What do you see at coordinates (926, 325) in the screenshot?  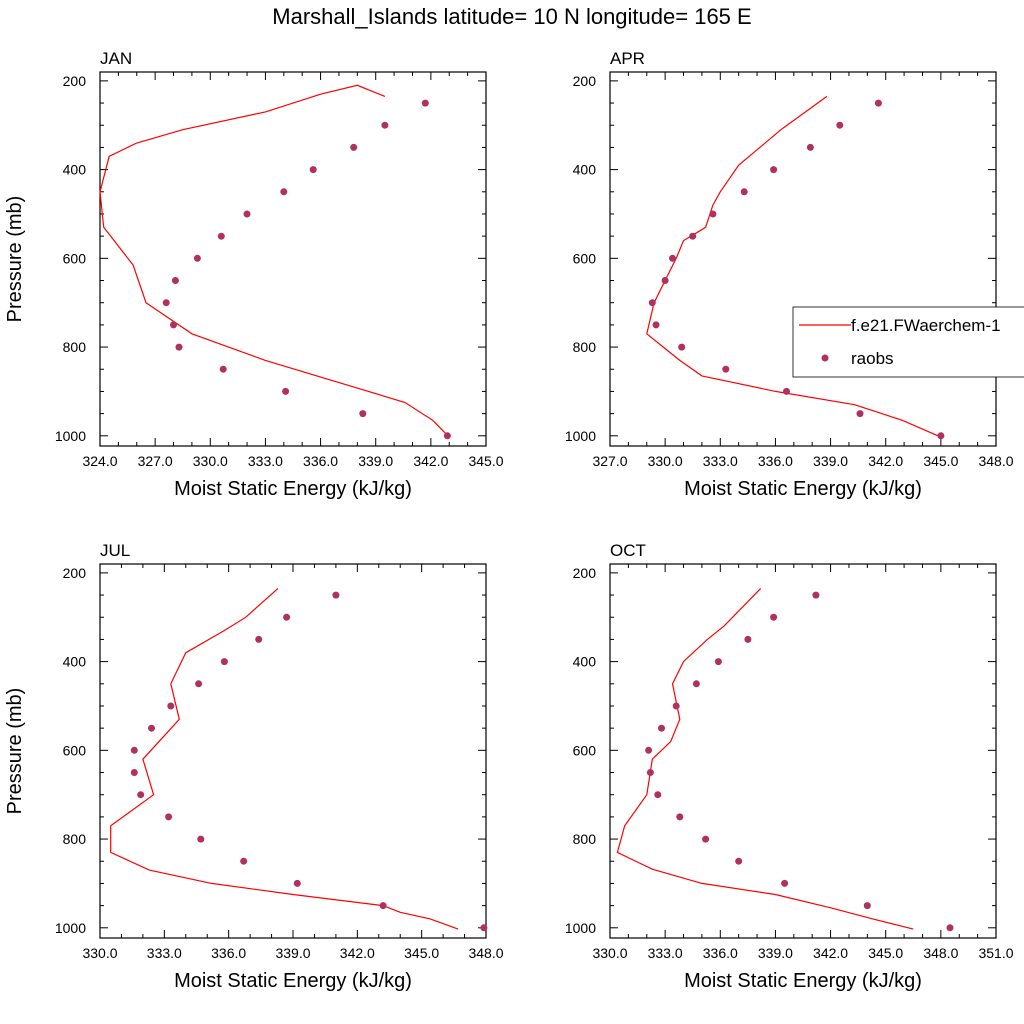 I see `legend-model-label: f.e21.FWaerchem-1` at bounding box center [926, 325].